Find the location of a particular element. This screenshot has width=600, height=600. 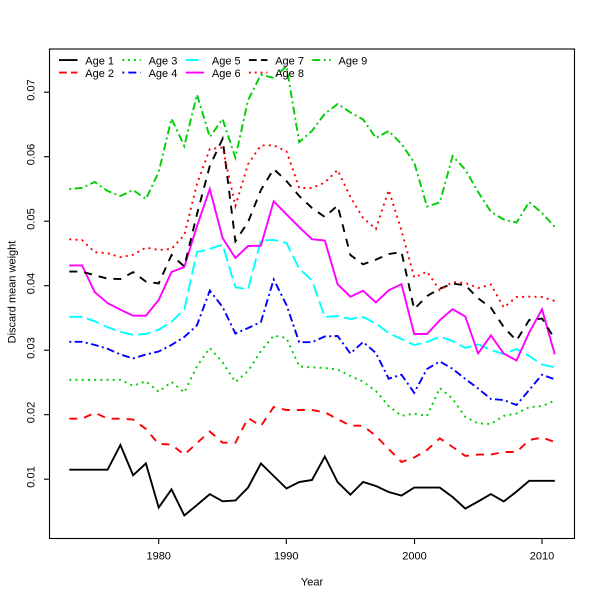

svg-text: 0.02 is located at coordinates (32, 412).